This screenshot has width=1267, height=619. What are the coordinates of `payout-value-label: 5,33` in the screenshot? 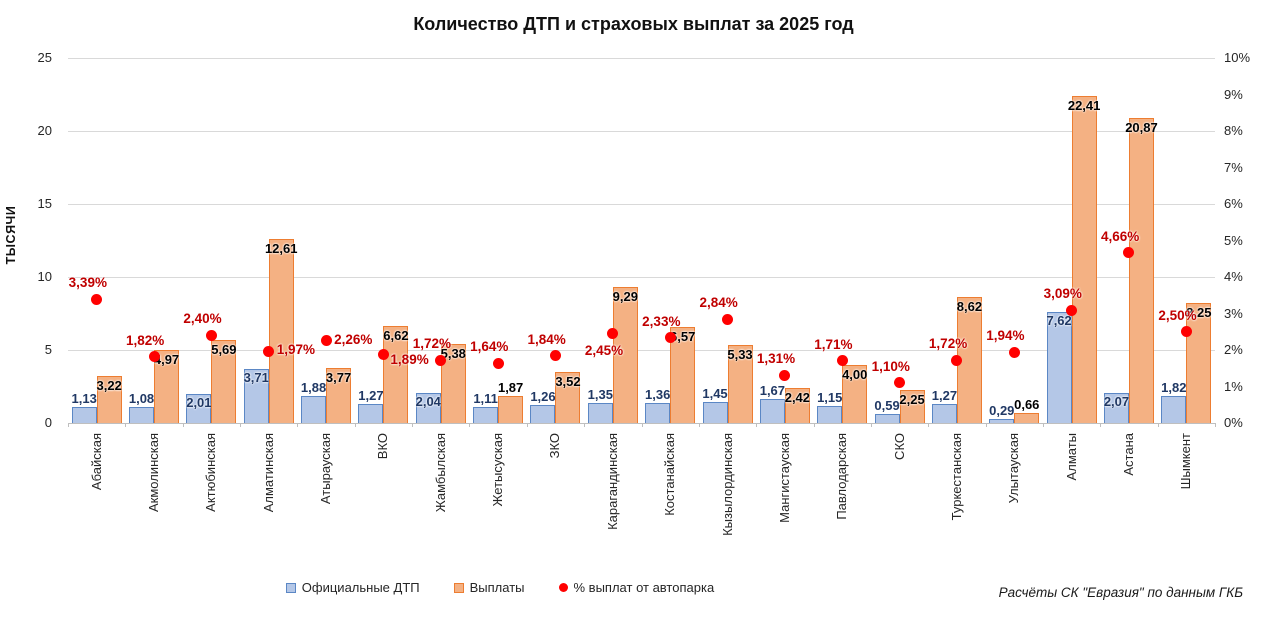 It's located at (740, 355).